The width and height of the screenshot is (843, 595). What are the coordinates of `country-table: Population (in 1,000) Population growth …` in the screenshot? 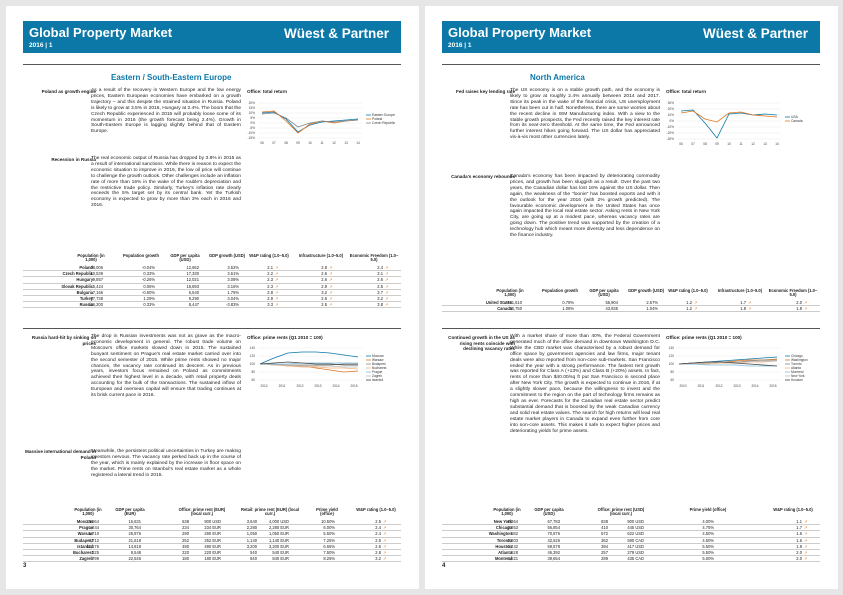 It's located at (212, 288).